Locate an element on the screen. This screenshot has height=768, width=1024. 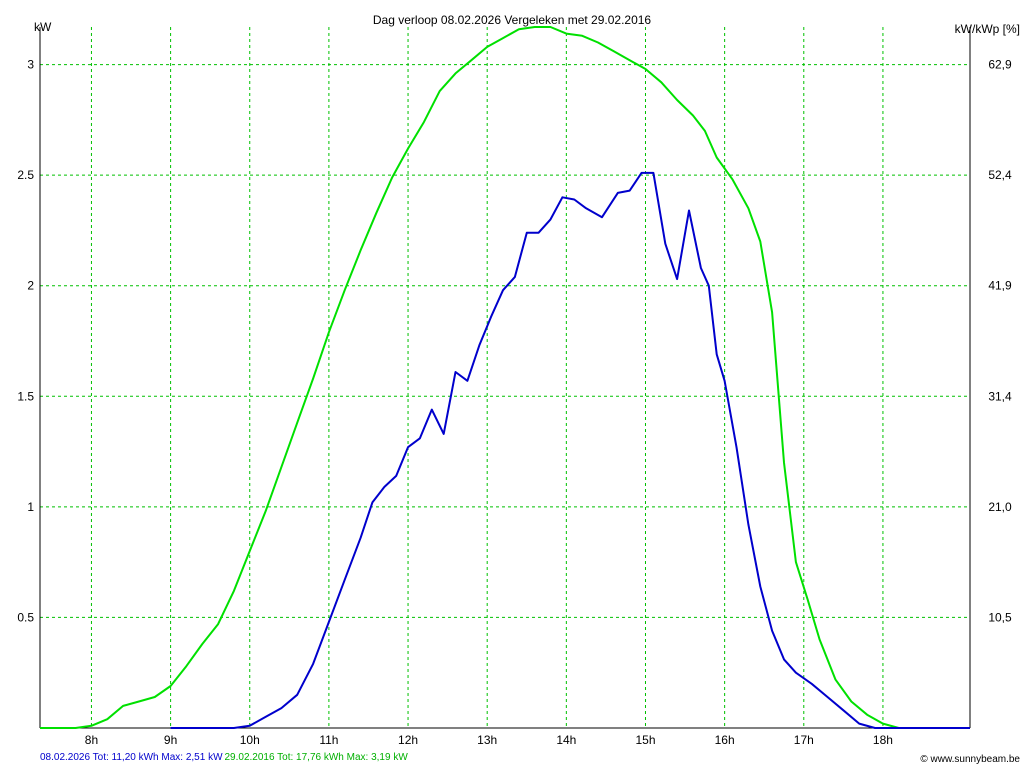
series-caption-2026: 08.02.2026 Tot: 11,20 kWh Max: 2,51 kW is located at coordinates (131, 757).